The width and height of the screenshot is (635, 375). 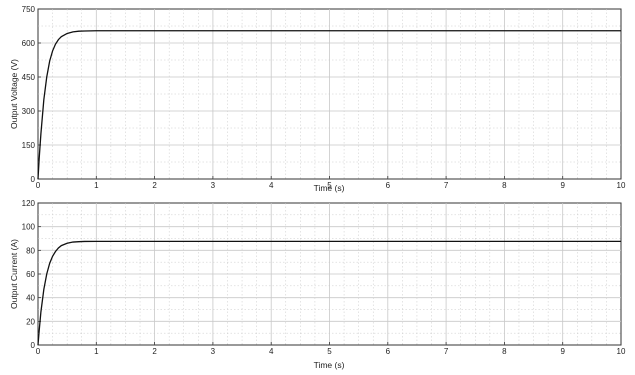 I want to click on voltage-x-ticks: 0 1 2 3 4 5 6 7 8 9 10, so click(x=331, y=183).